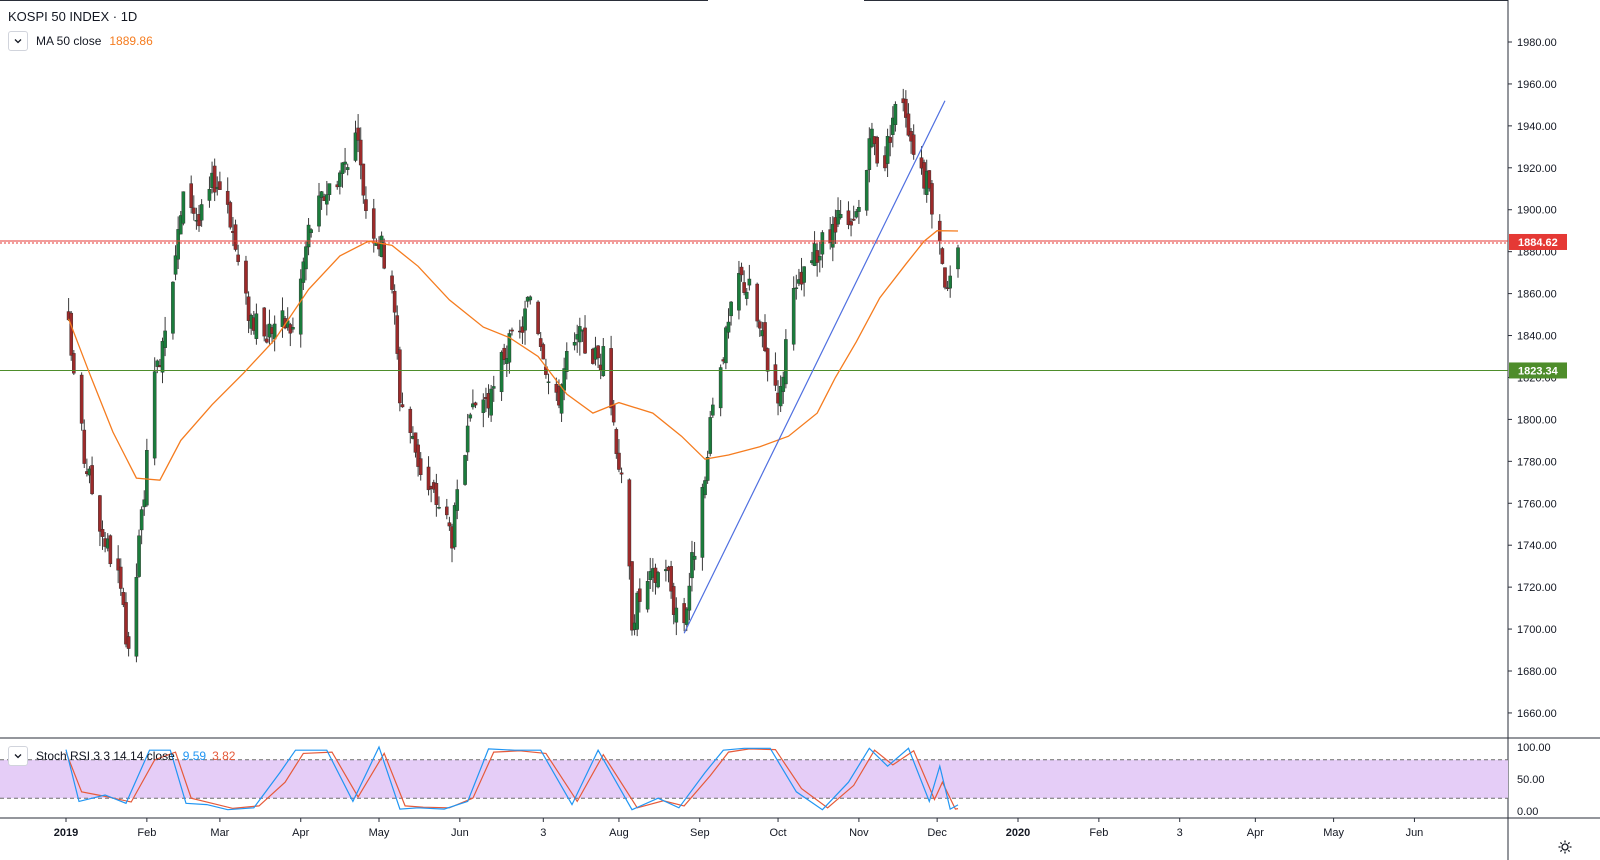 This screenshot has width=1600, height=860. What do you see at coordinates (18, 41) in the screenshot?
I see `legend-collapse-button` at bounding box center [18, 41].